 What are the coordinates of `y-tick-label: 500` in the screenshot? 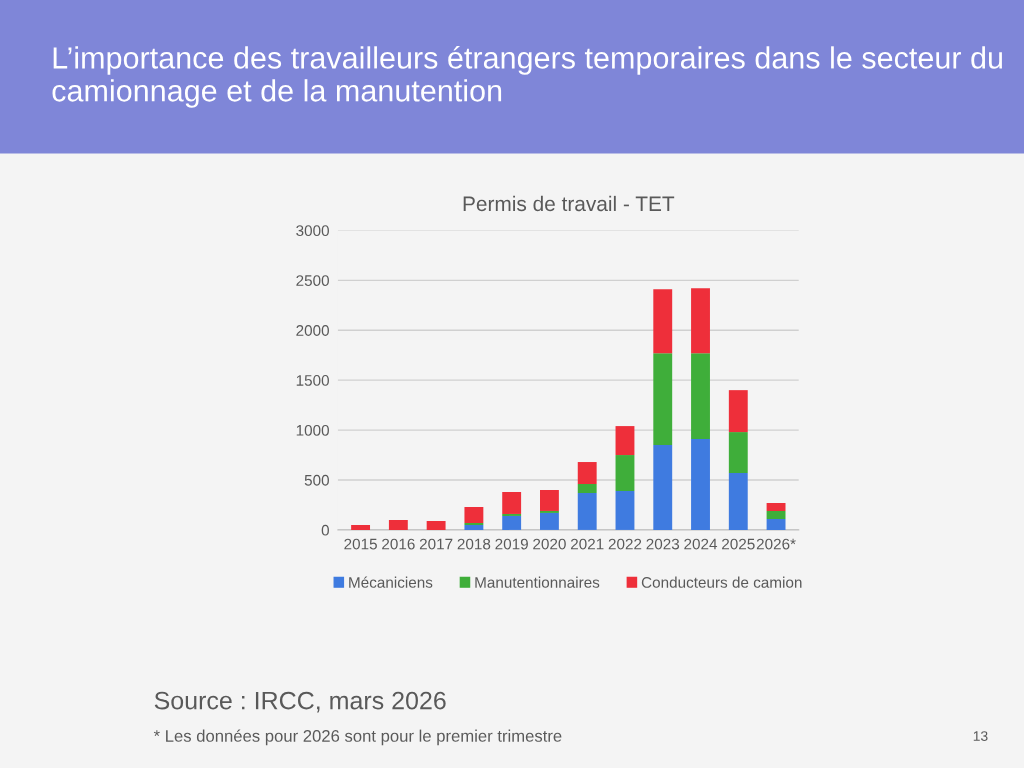 It's located at (316, 480).